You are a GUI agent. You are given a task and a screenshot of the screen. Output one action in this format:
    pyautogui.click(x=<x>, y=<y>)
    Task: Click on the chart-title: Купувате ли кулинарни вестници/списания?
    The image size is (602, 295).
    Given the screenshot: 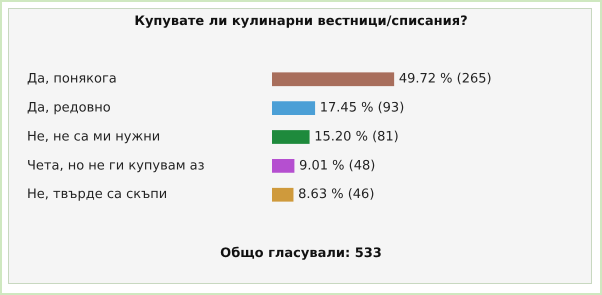 What is the action you would take?
    pyautogui.click(x=301, y=21)
    